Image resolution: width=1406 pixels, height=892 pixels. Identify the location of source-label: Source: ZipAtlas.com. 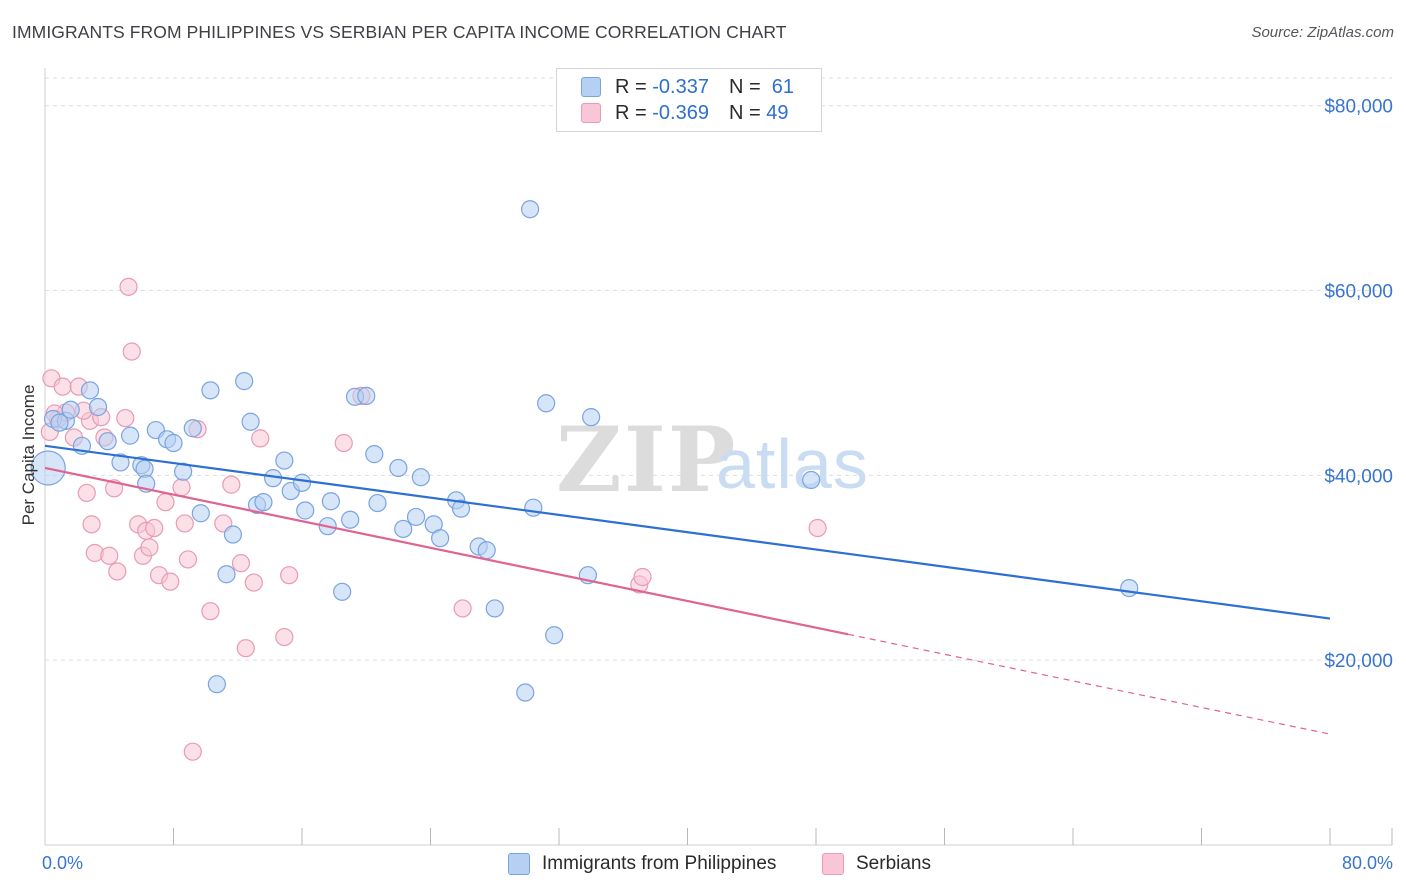
(1322, 32).